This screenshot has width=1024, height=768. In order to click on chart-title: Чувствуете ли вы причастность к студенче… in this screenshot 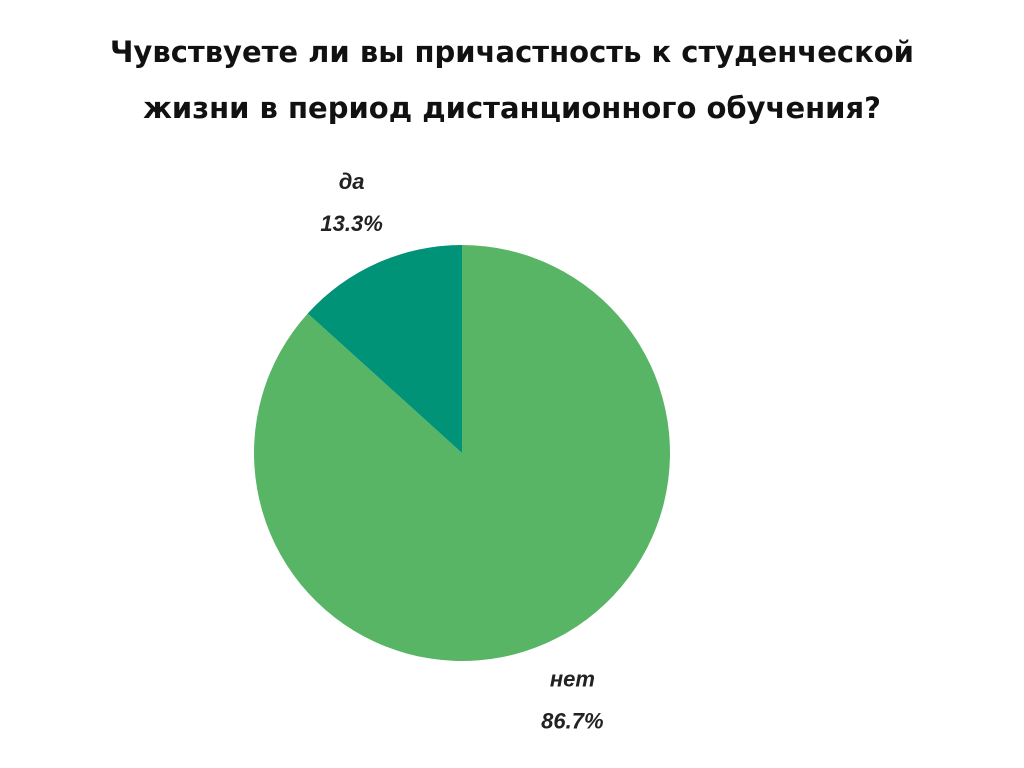, I will do `click(512, 52)`.